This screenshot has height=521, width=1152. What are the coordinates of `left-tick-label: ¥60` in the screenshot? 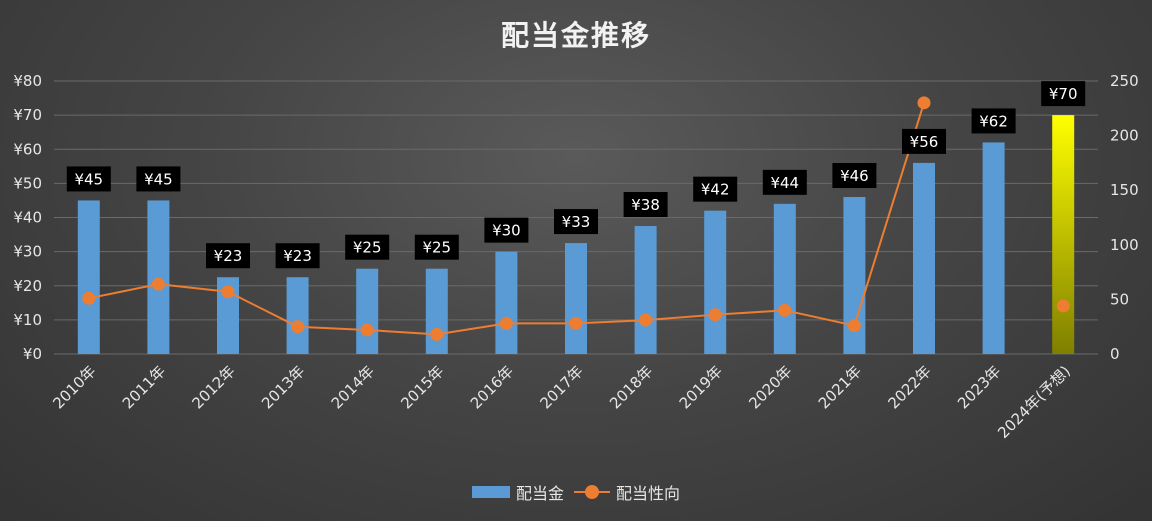 It's located at (27, 149).